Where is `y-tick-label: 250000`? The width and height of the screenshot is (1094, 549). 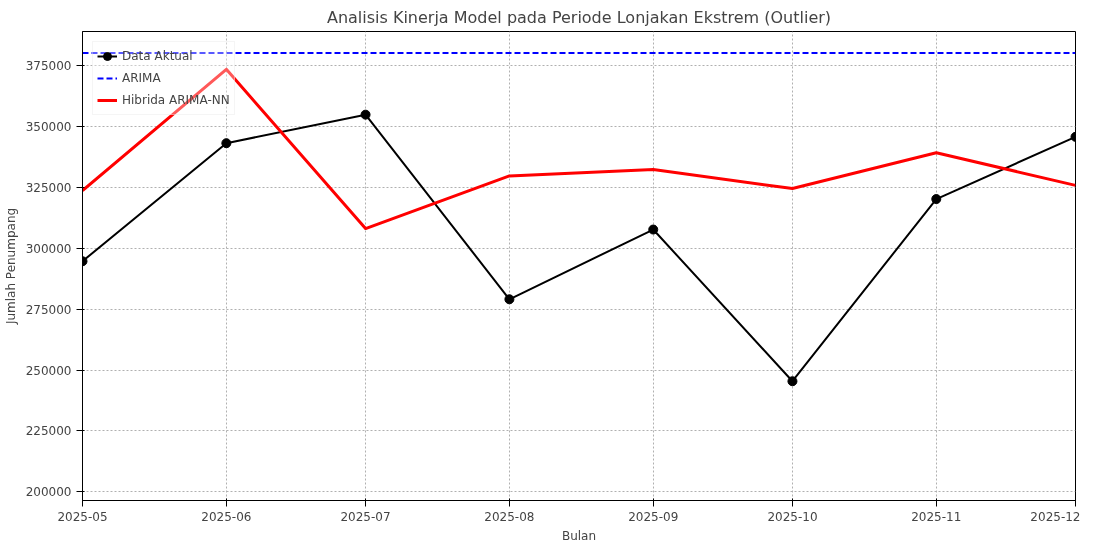
y-tick-label: 250000 is located at coordinates (48, 370).